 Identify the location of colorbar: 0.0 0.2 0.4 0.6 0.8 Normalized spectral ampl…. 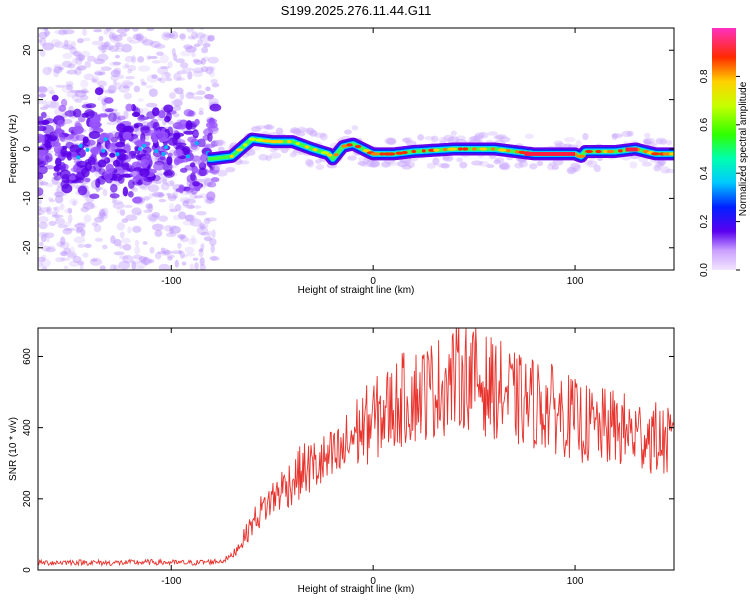
(724, 152).